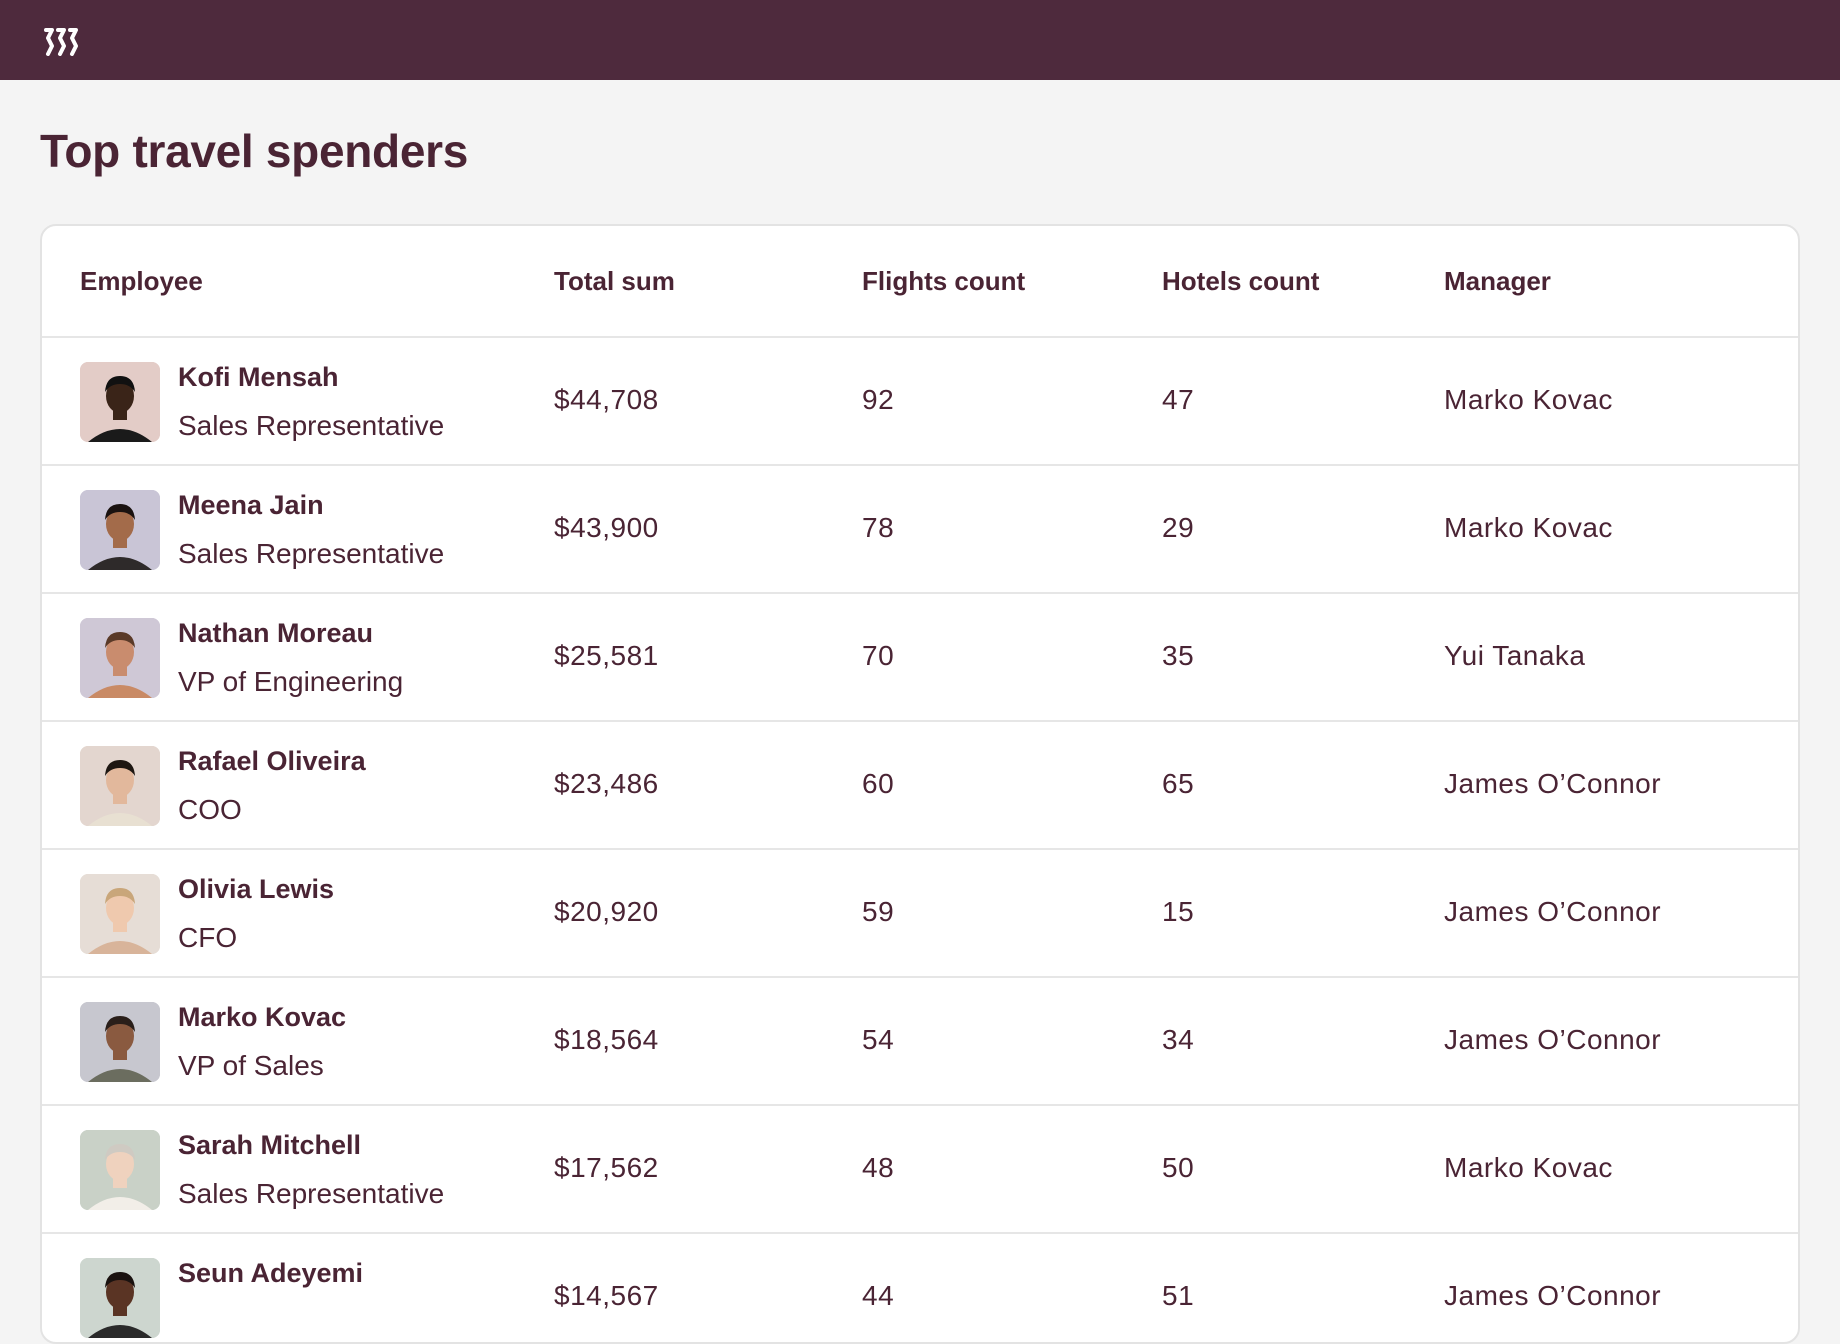 This screenshot has width=1840, height=1344. Describe the element at coordinates (1178, 527) in the screenshot. I see `hotels-count: 29` at that location.